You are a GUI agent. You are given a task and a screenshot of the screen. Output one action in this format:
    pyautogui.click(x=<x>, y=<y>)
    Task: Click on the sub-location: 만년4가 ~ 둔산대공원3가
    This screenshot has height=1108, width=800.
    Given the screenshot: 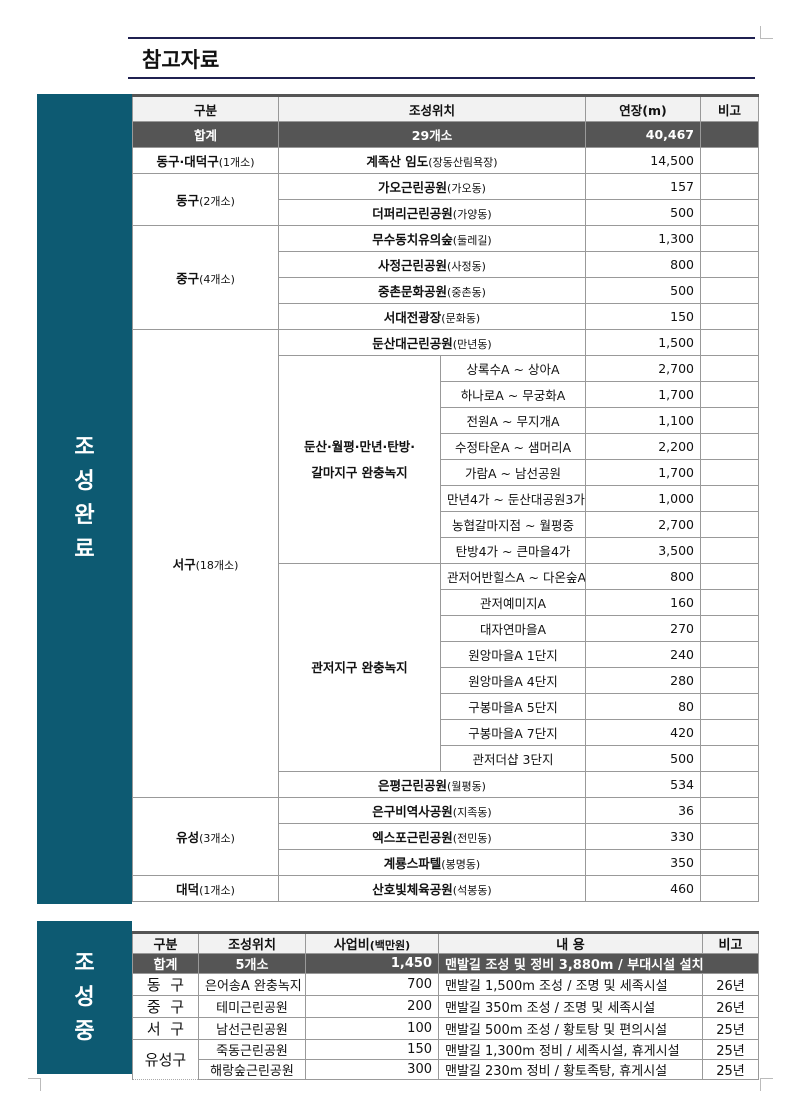 What is the action you would take?
    pyautogui.click(x=513, y=498)
    